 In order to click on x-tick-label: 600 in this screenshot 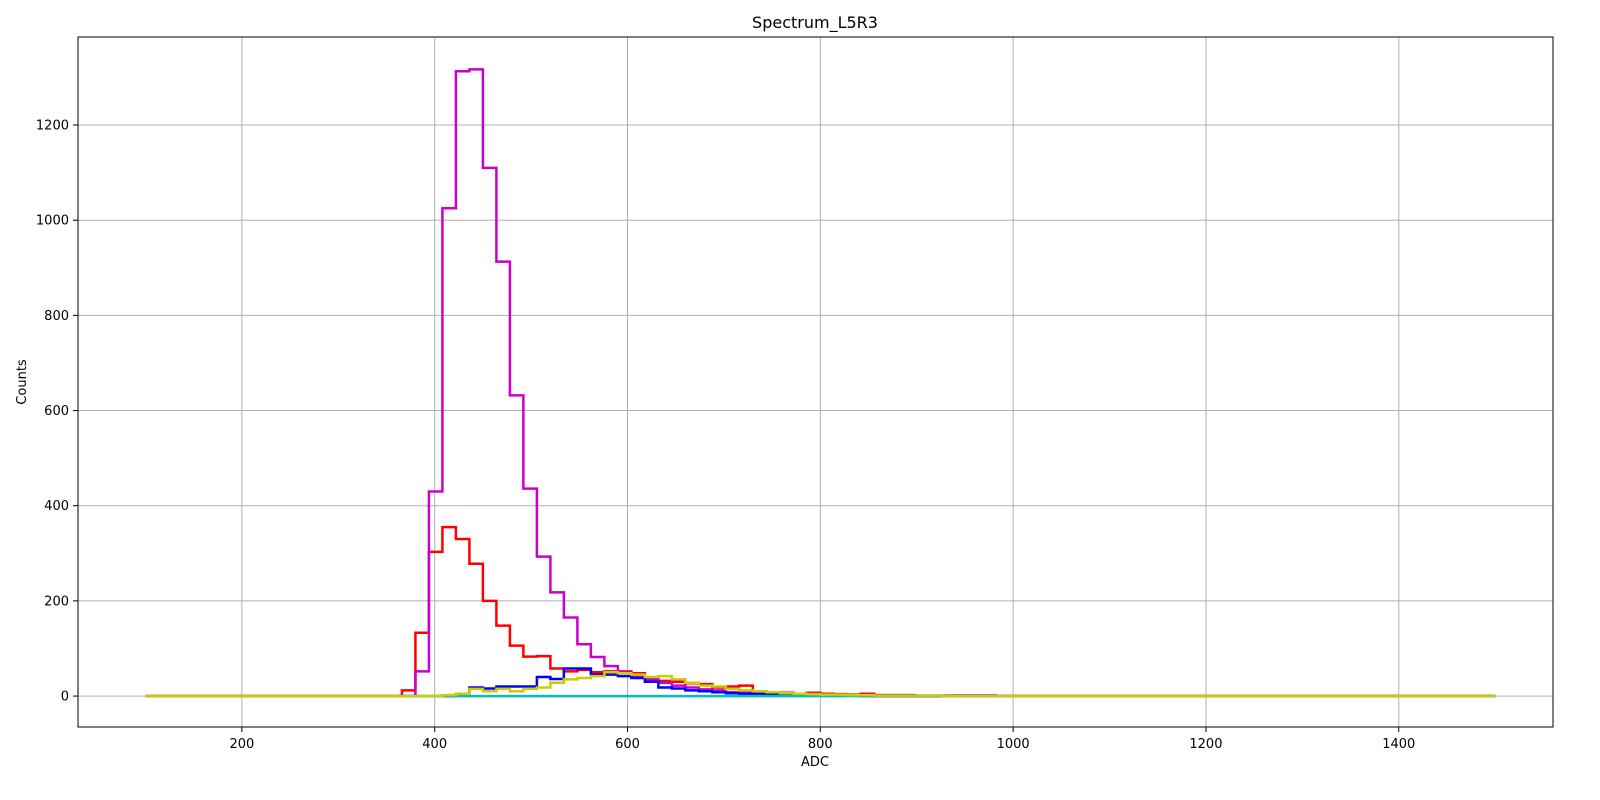, I will do `click(627, 744)`.